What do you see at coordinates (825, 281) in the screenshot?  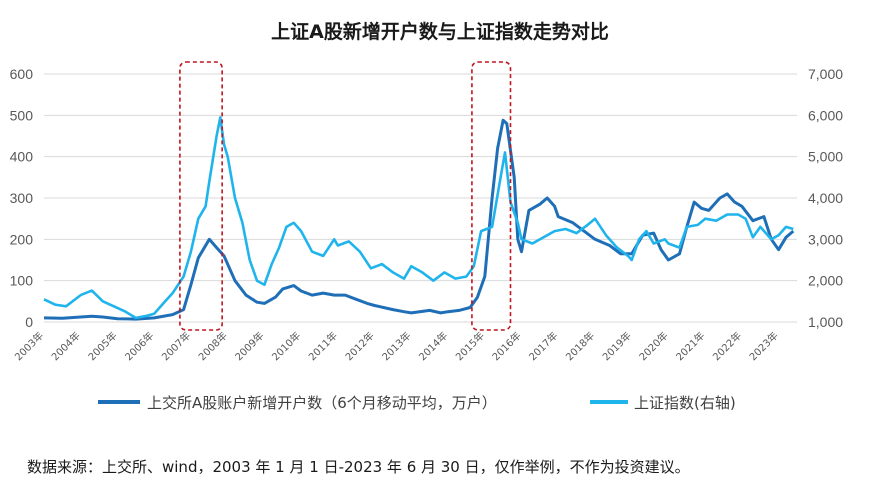 I see `right-tick-label: 2,000` at bounding box center [825, 281].